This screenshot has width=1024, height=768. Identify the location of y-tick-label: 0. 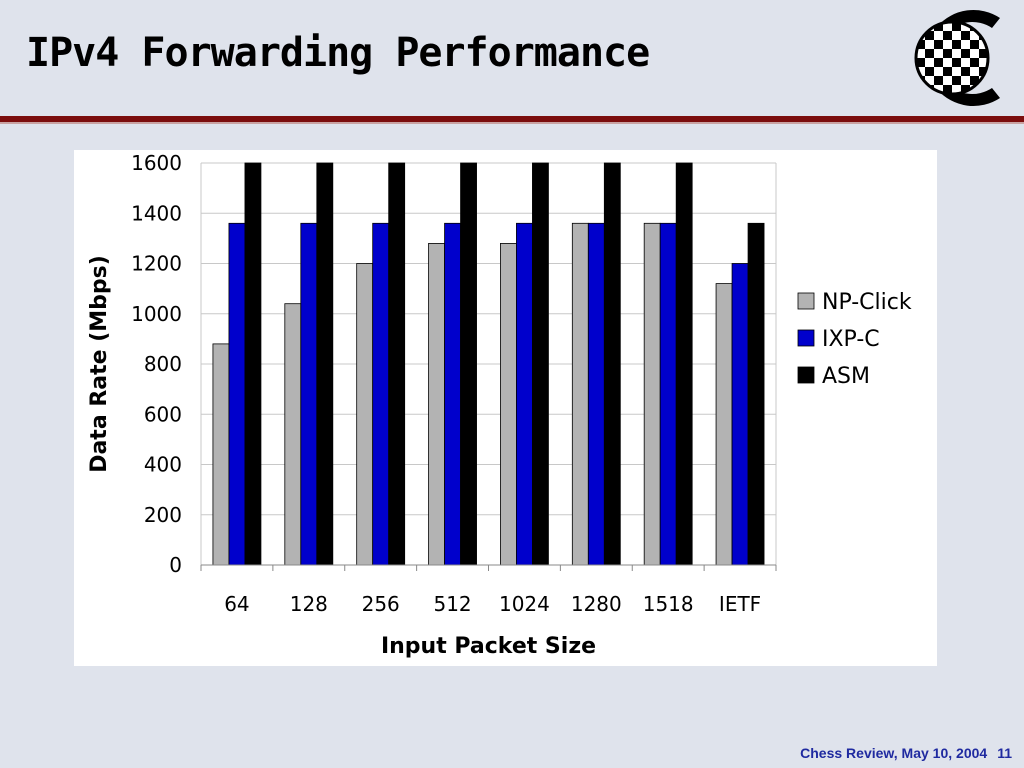
(175, 565).